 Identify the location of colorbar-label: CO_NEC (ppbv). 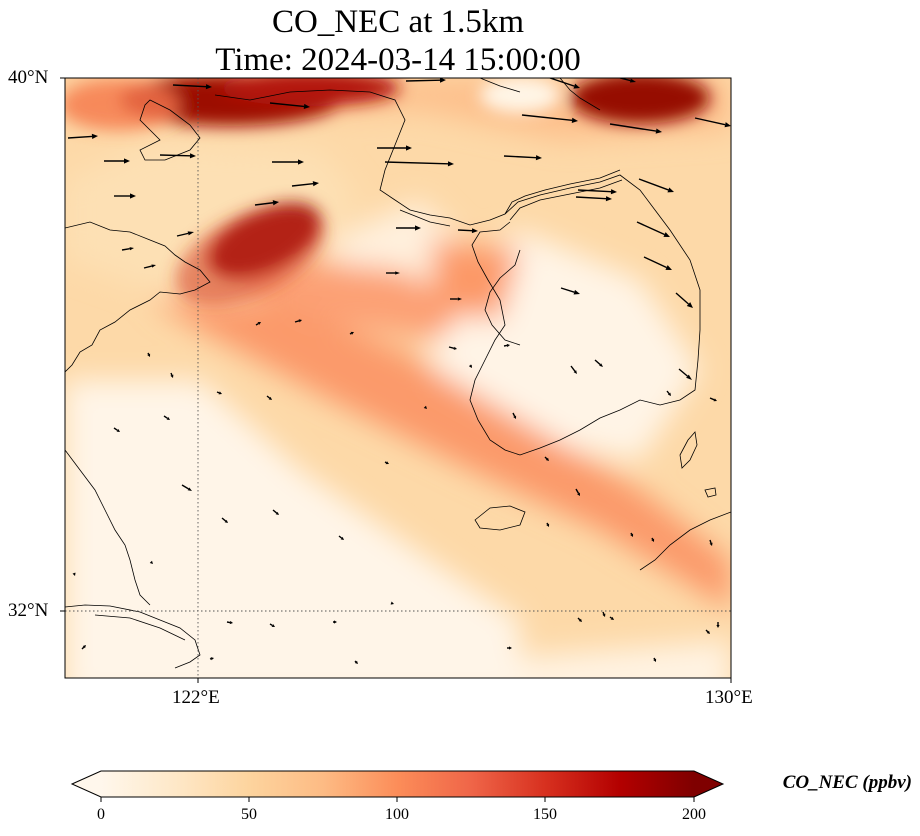
(847, 782).